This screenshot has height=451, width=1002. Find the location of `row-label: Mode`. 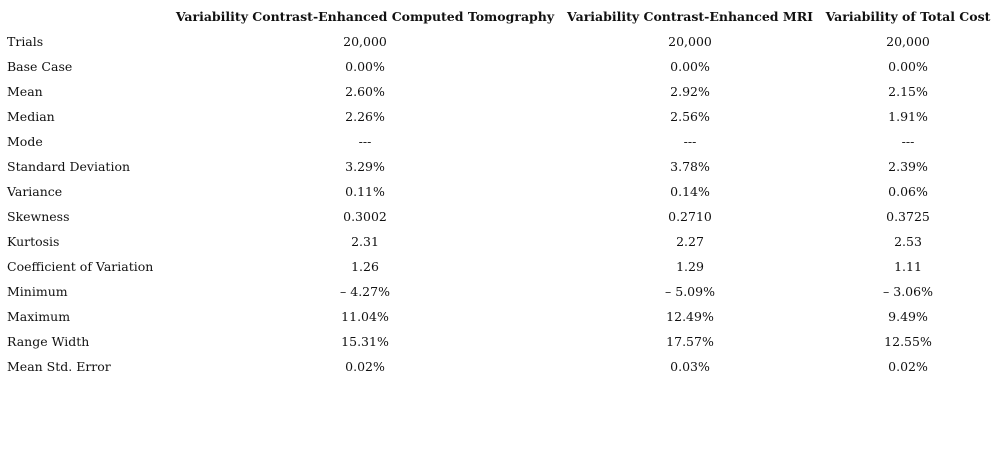

row-label: Mode is located at coordinates (25, 141).